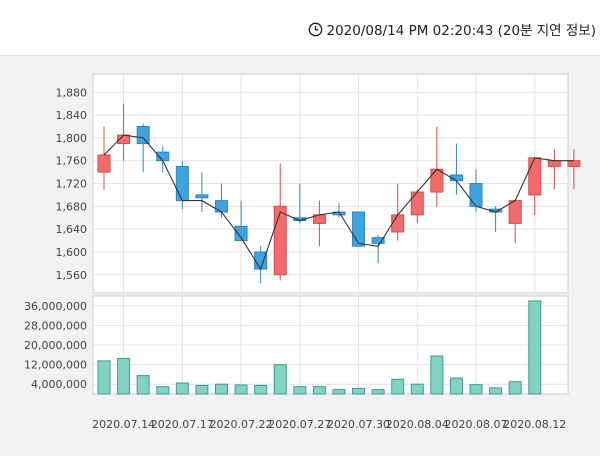 The image size is (600, 456). I want to click on price-tick-label: 1,600, so click(72, 252).